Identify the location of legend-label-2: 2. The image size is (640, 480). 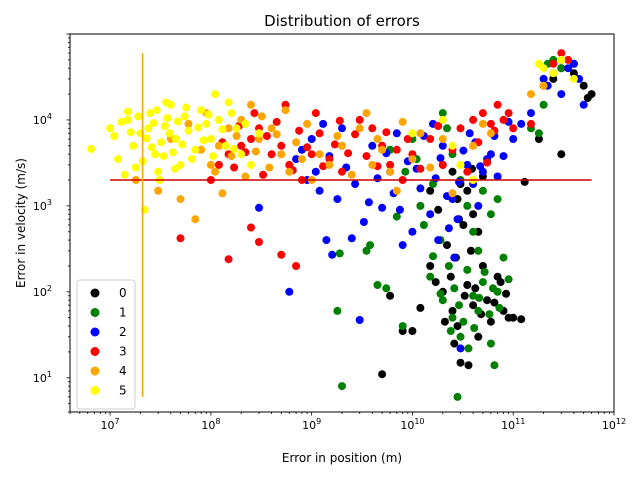
(123, 332).